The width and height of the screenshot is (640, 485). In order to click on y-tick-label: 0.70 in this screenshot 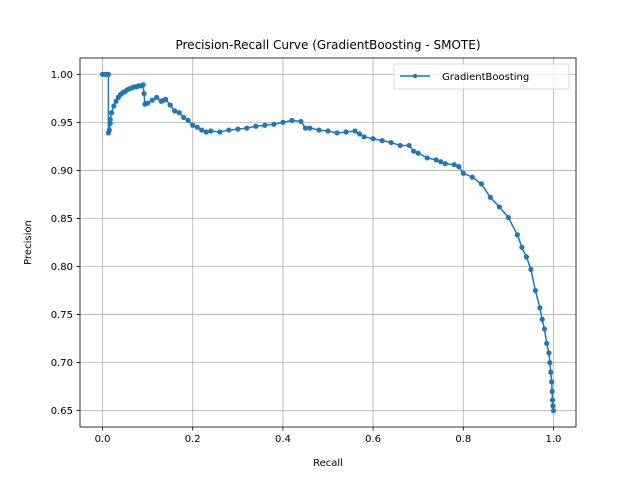, I will do `click(62, 363)`.